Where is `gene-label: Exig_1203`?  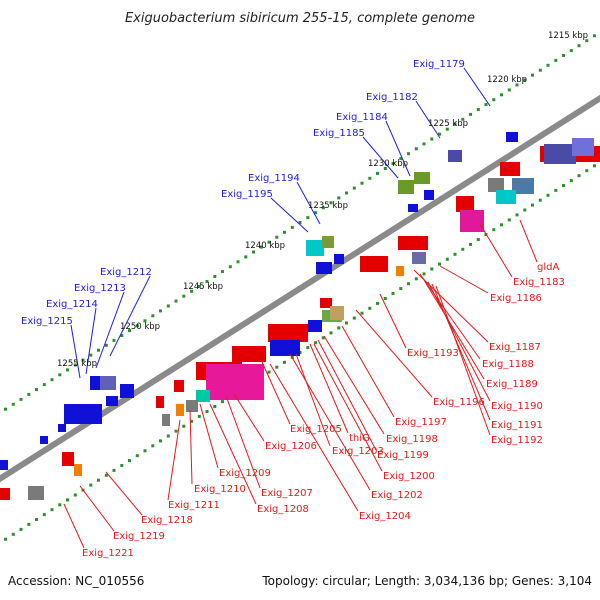 gene-label: Exig_1203 is located at coordinates (358, 451).